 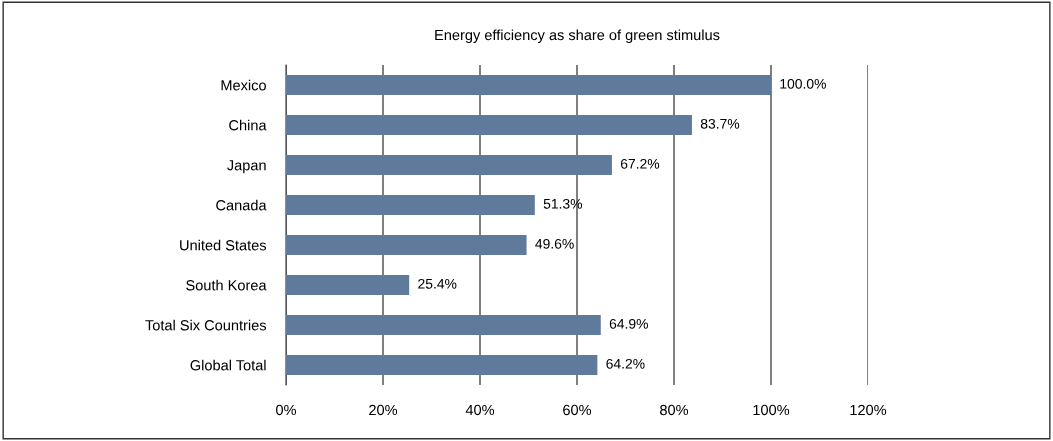 What do you see at coordinates (480, 410) in the screenshot?
I see `x-tick-label: 40%` at bounding box center [480, 410].